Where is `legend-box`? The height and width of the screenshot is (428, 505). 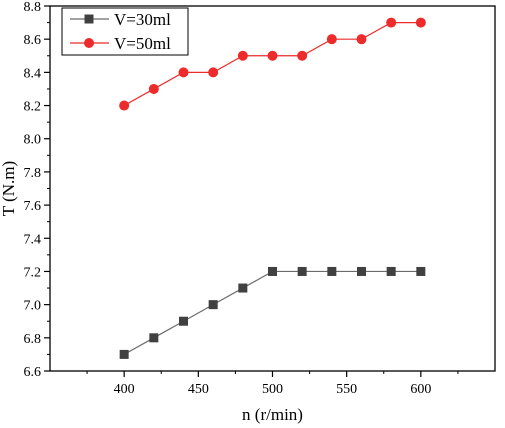 legend-box is located at coordinates (125, 31).